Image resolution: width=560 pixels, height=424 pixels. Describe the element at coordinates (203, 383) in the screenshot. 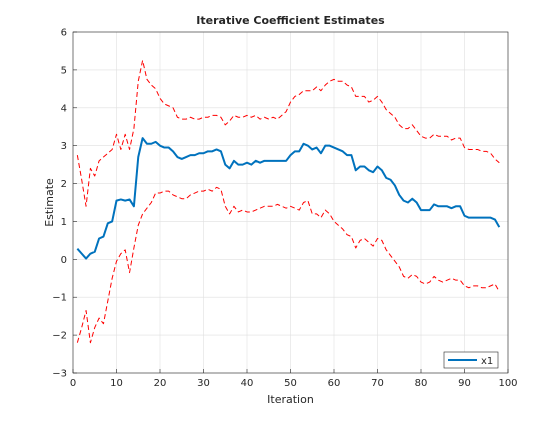

I see `x-tick-label: 30` at that location.